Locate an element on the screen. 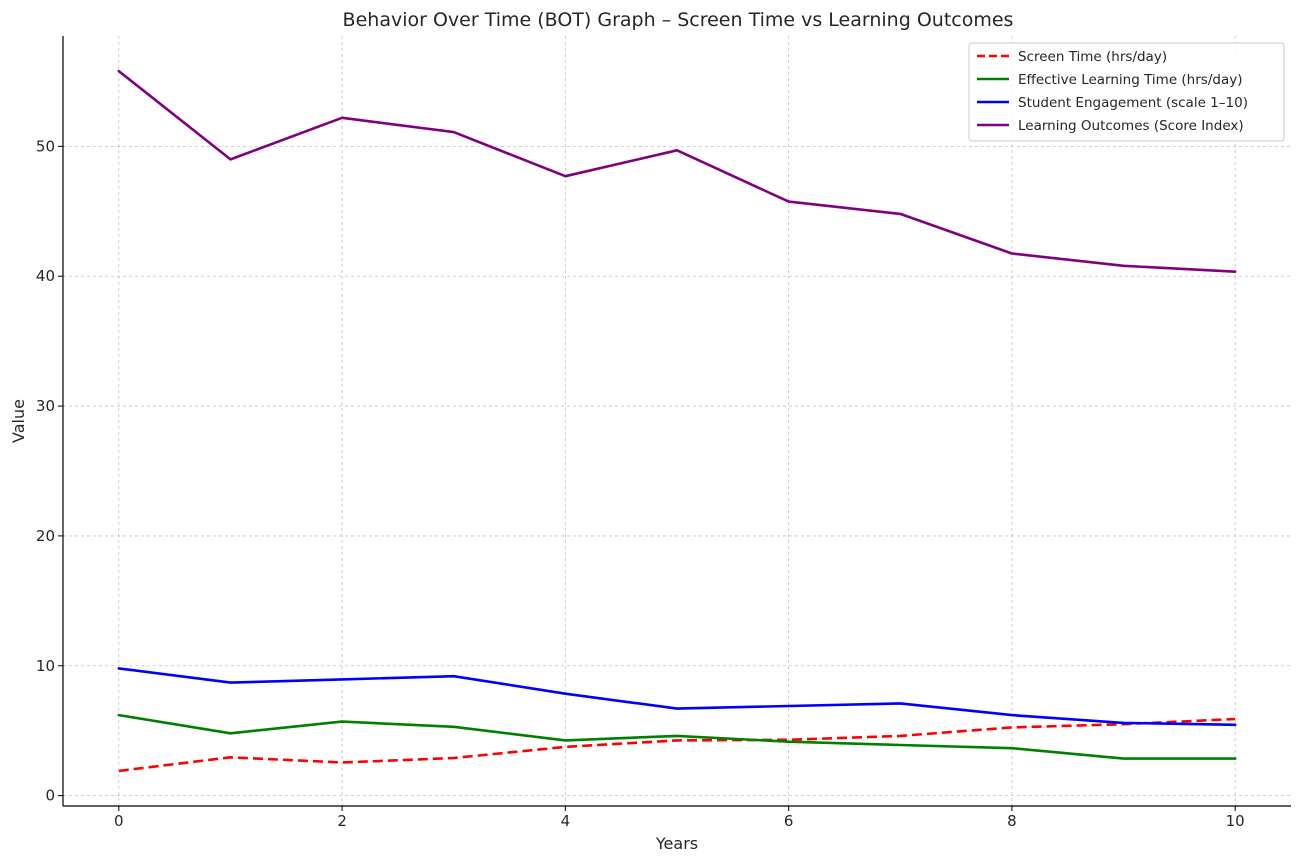 This screenshot has height=866, width=1305. legend-label-4: Learning Outcomes (Score Index) is located at coordinates (1131, 126).